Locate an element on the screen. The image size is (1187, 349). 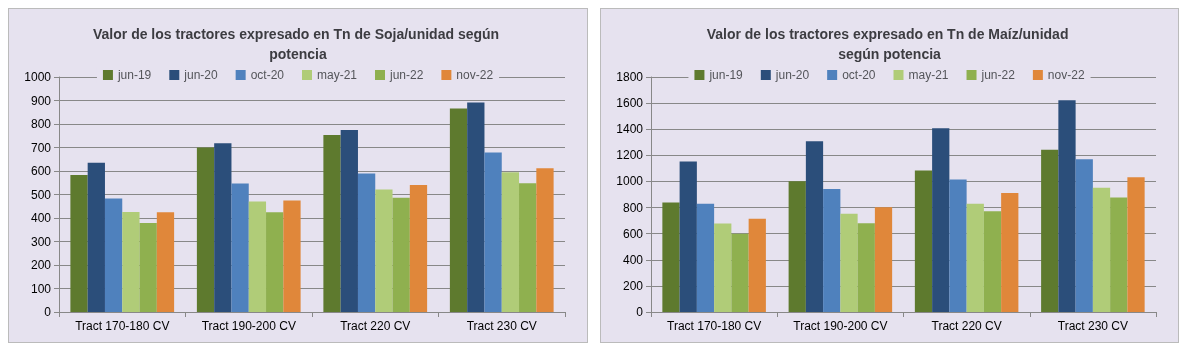
y-tick-label: 100 is located at coordinates (41, 288).